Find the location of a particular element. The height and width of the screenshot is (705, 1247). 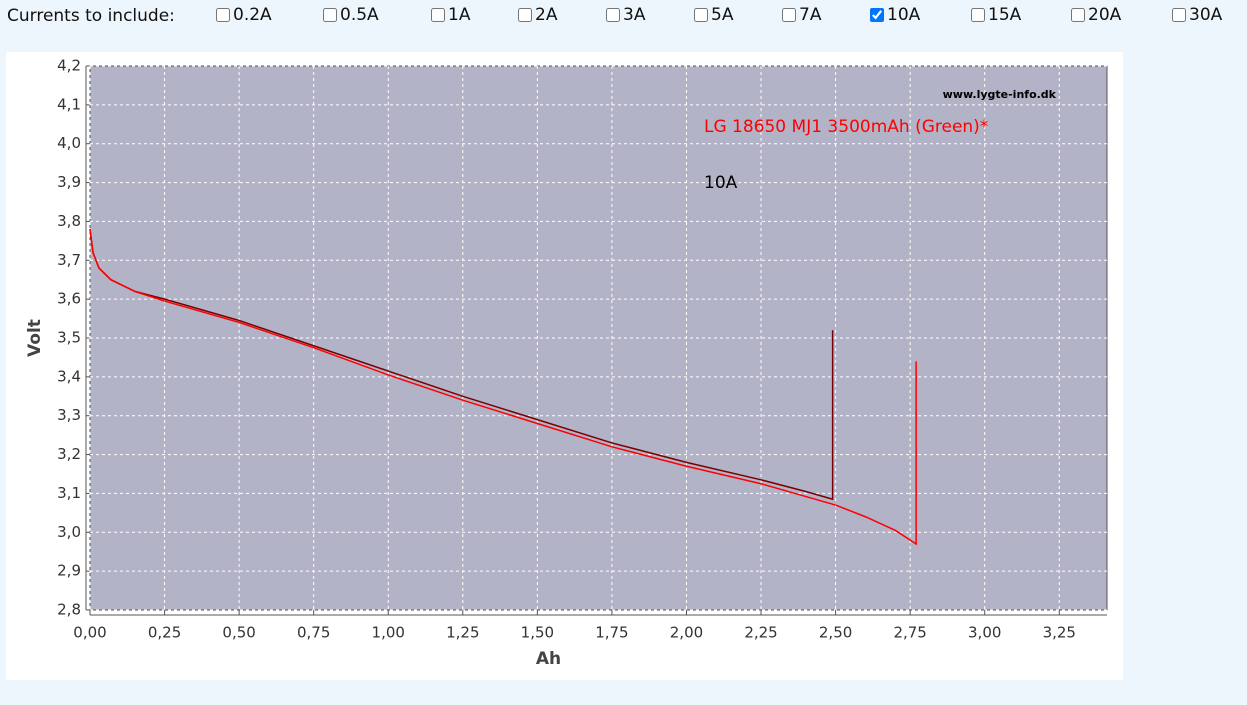

current-option: 1A is located at coordinates (450, 15).